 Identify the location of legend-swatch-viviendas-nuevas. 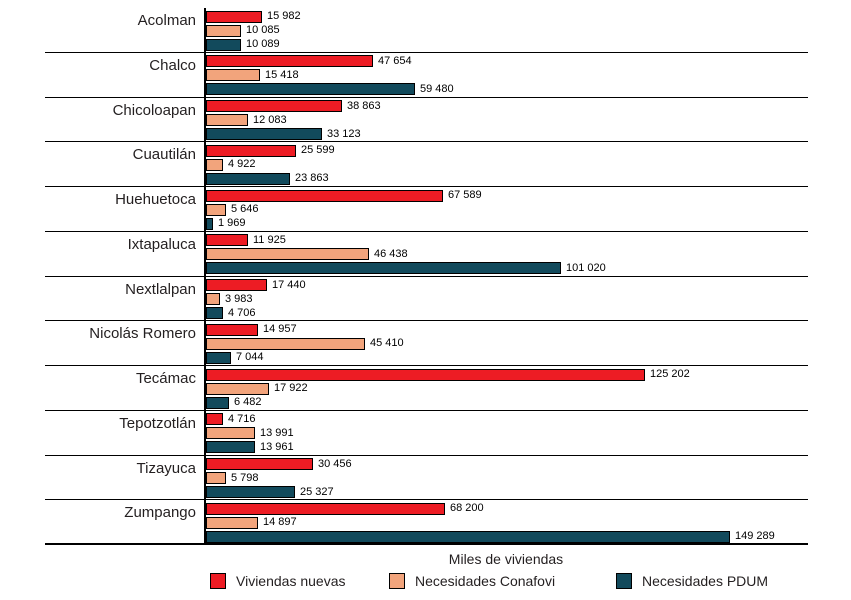
(218, 581).